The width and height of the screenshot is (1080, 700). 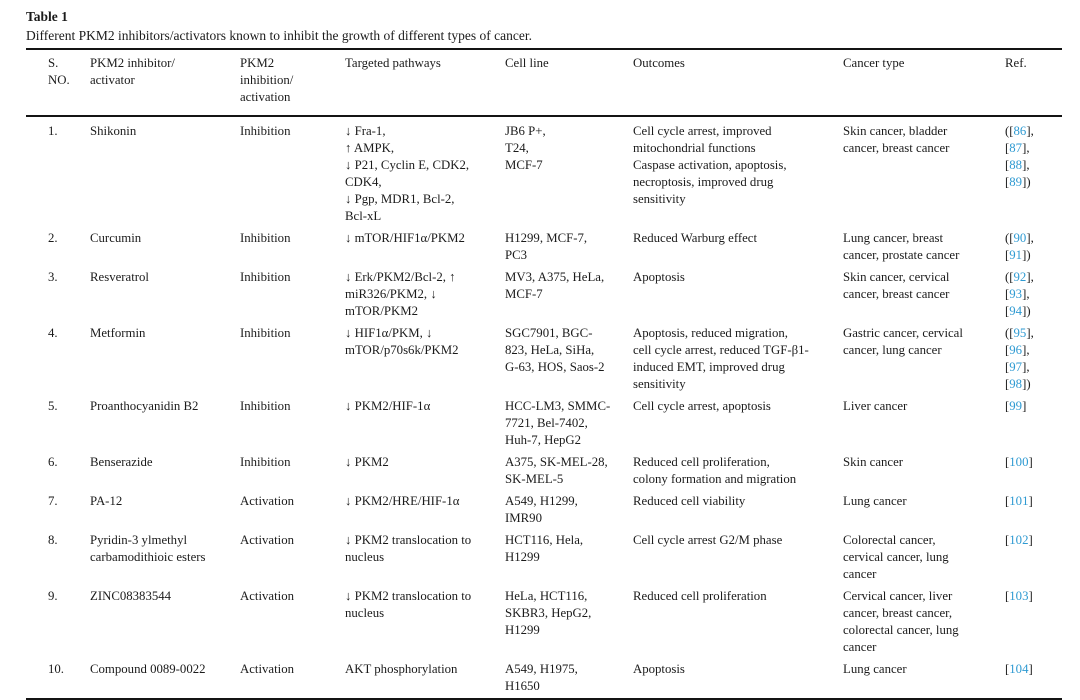 I want to click on citation-link: 103, so click(x=1019, y=596).